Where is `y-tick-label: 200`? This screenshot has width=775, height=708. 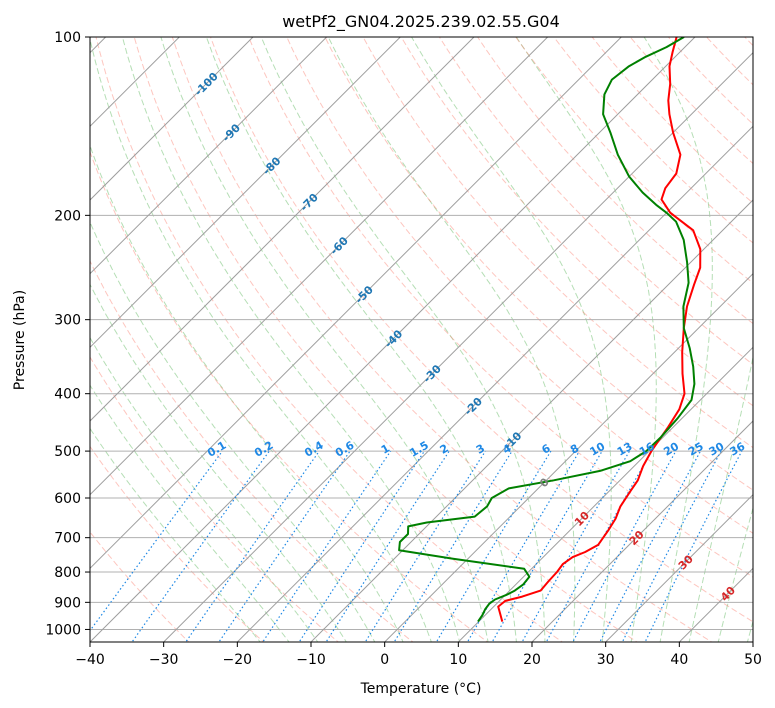
y-tick-label: 200 is located at coordinates (67, 216).